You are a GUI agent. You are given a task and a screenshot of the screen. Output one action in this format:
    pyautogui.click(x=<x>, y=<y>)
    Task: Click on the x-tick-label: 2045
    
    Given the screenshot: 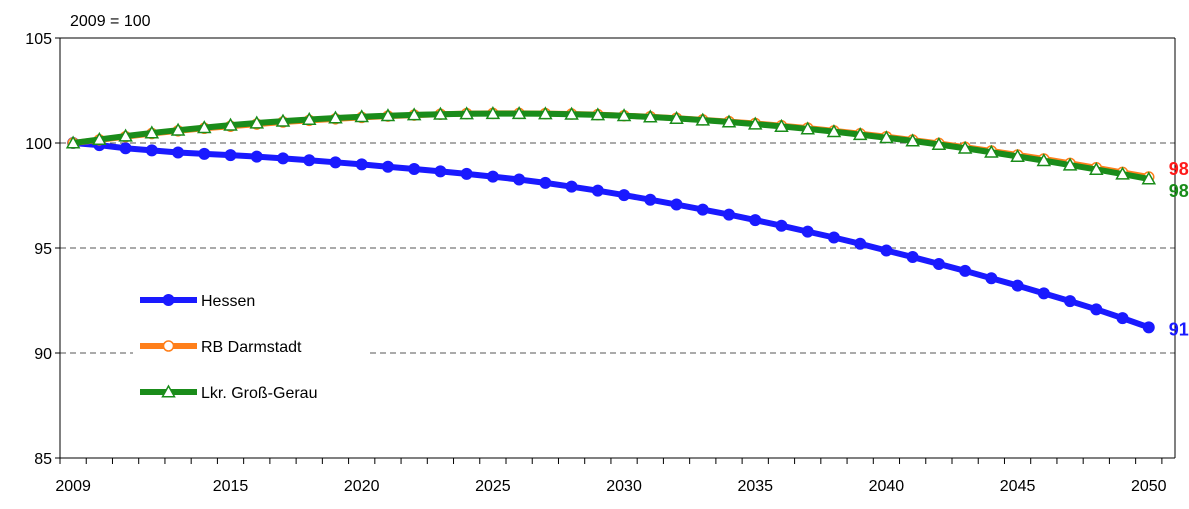 What is the action you would take?
    pyautogui.click(x=1018, y=486)
    